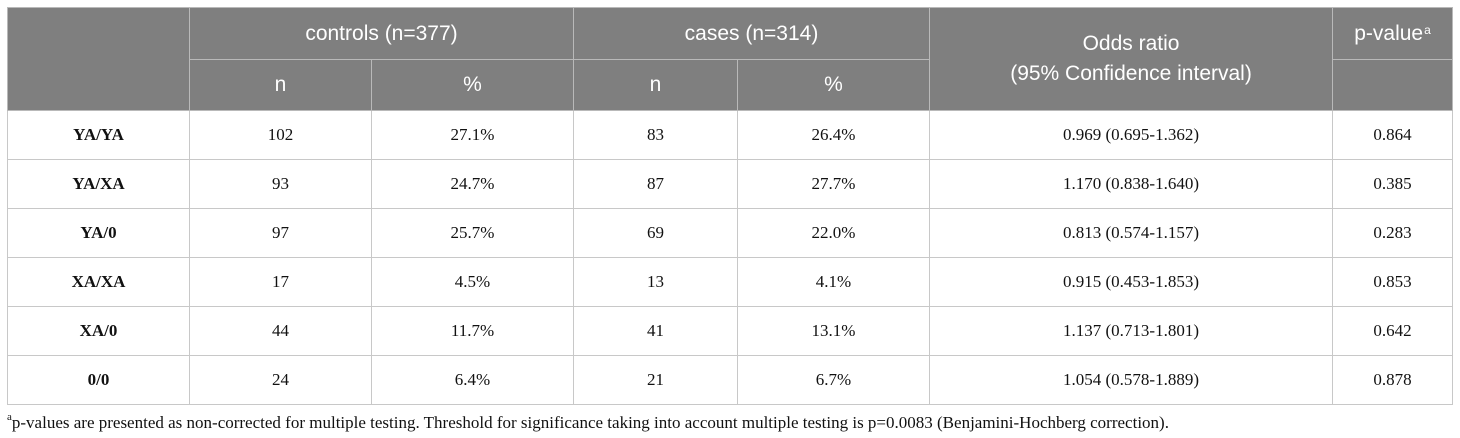 The width and height of the screenshot is (1460, 438). What do you see at coordinates (280, 233) in the screenshot?
I see `controls-n-cell: 97` at bounding box center [280, 233].